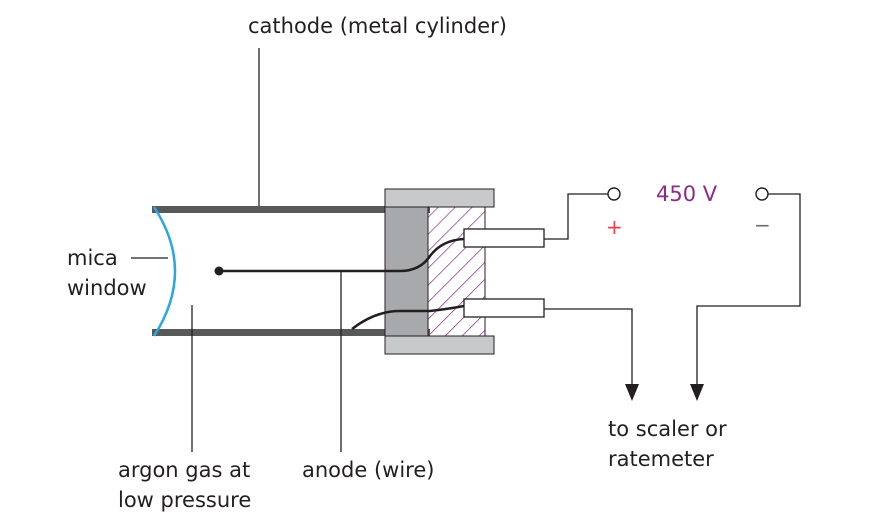 This screenshot has width=872, height=531. I want to click on cathode-lead-wire, so click(408, 317).